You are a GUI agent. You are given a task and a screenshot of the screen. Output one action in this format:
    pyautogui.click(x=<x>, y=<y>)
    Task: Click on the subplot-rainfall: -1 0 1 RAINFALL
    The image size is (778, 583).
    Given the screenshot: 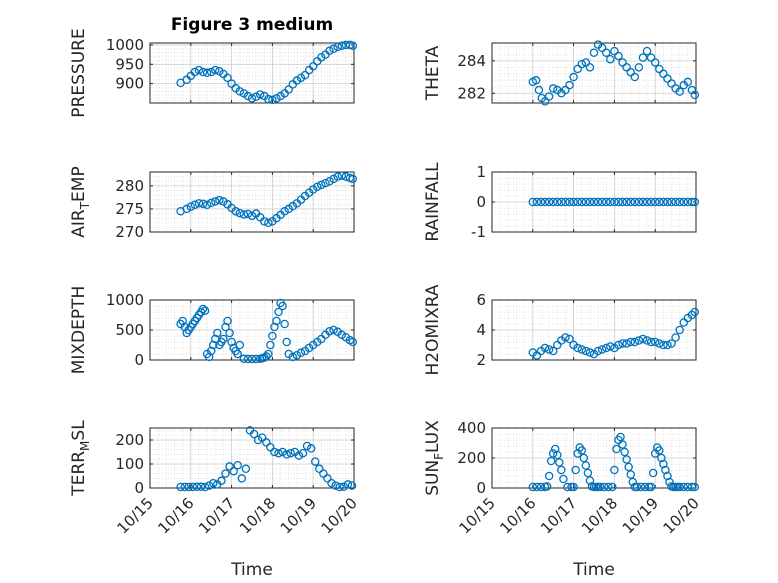 What is the action you would take?
    pyautogui.click(x=561, y=202)
    